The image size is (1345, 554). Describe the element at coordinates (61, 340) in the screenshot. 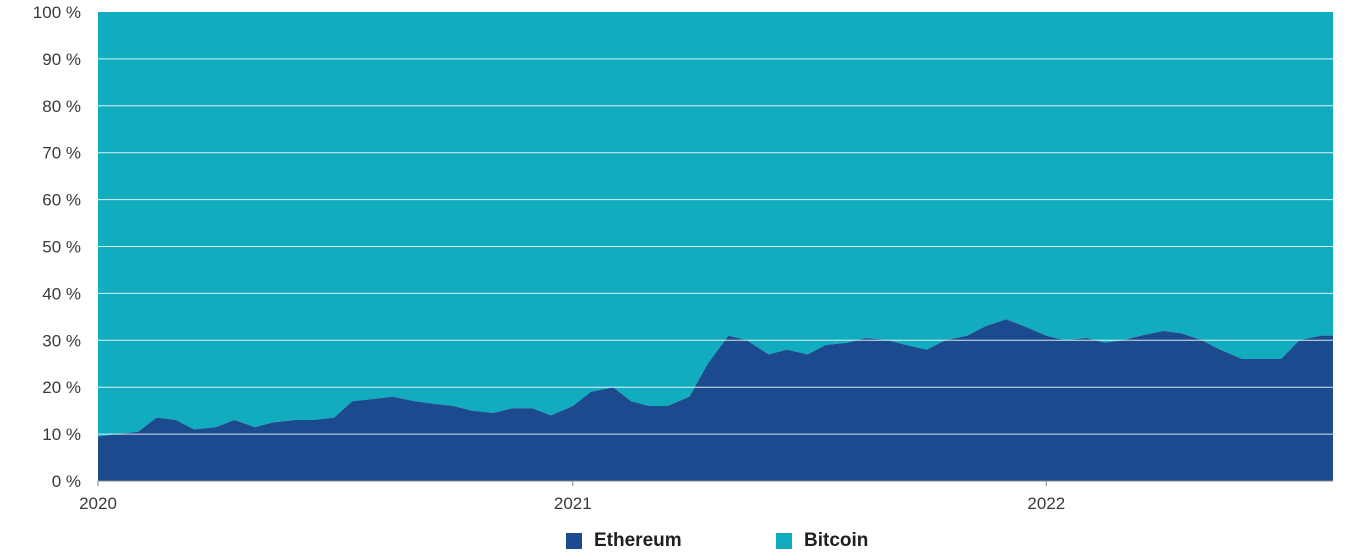

I see `y-tick-label: 30 %` at that location.